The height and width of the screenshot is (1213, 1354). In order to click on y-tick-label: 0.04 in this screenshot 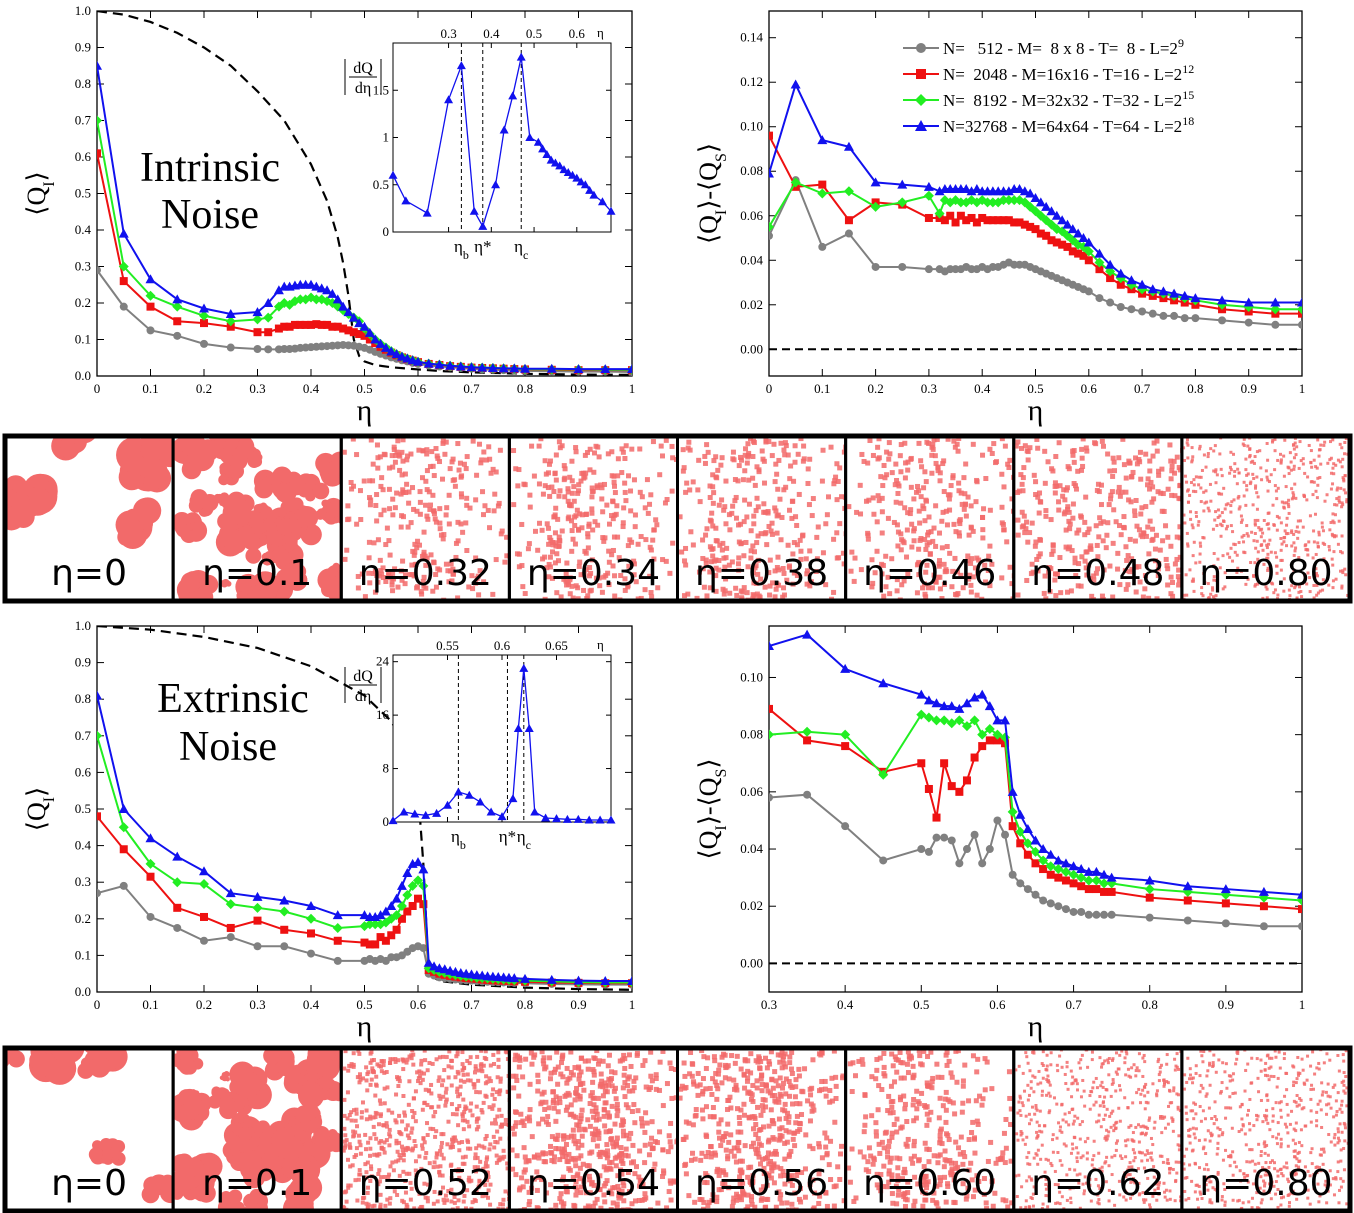, I will do `click(751, 848)`.